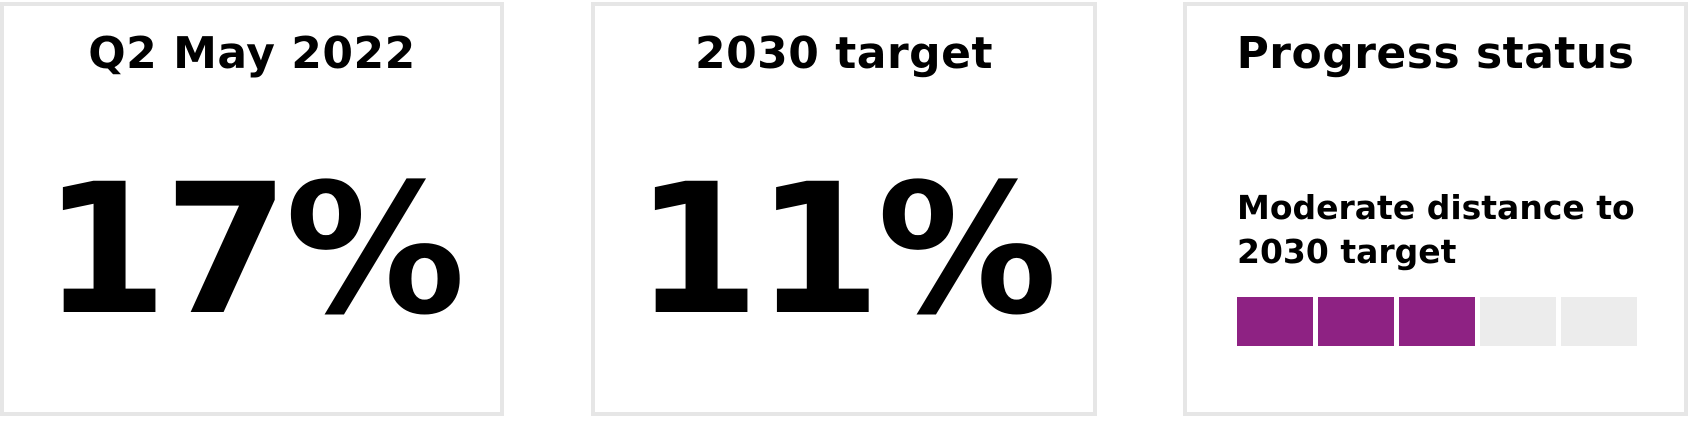 The image size is (1690, 422). What do you see at coordinates (1436, 229) in the screenshot?
I see `status-text: Moderate distance to 2030 target` at bounding box center [1436, 229].